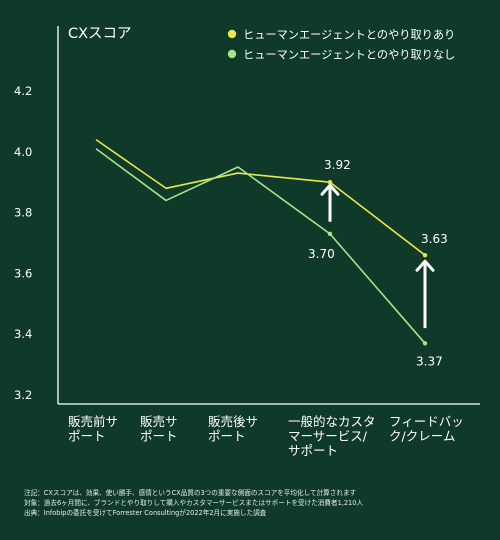  What do you see at coordinates (93, 429) in the screenshot?
I see `x-tick-label: 販売前サポート` at bounding box center [93, 429].